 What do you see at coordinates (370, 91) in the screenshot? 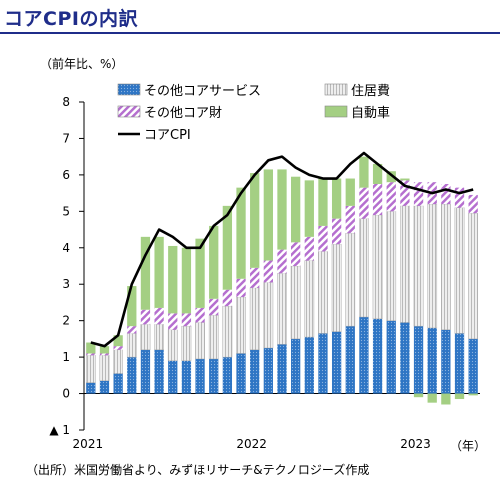
I see `legend-label: 住居費` at bounding box center [370, 91].